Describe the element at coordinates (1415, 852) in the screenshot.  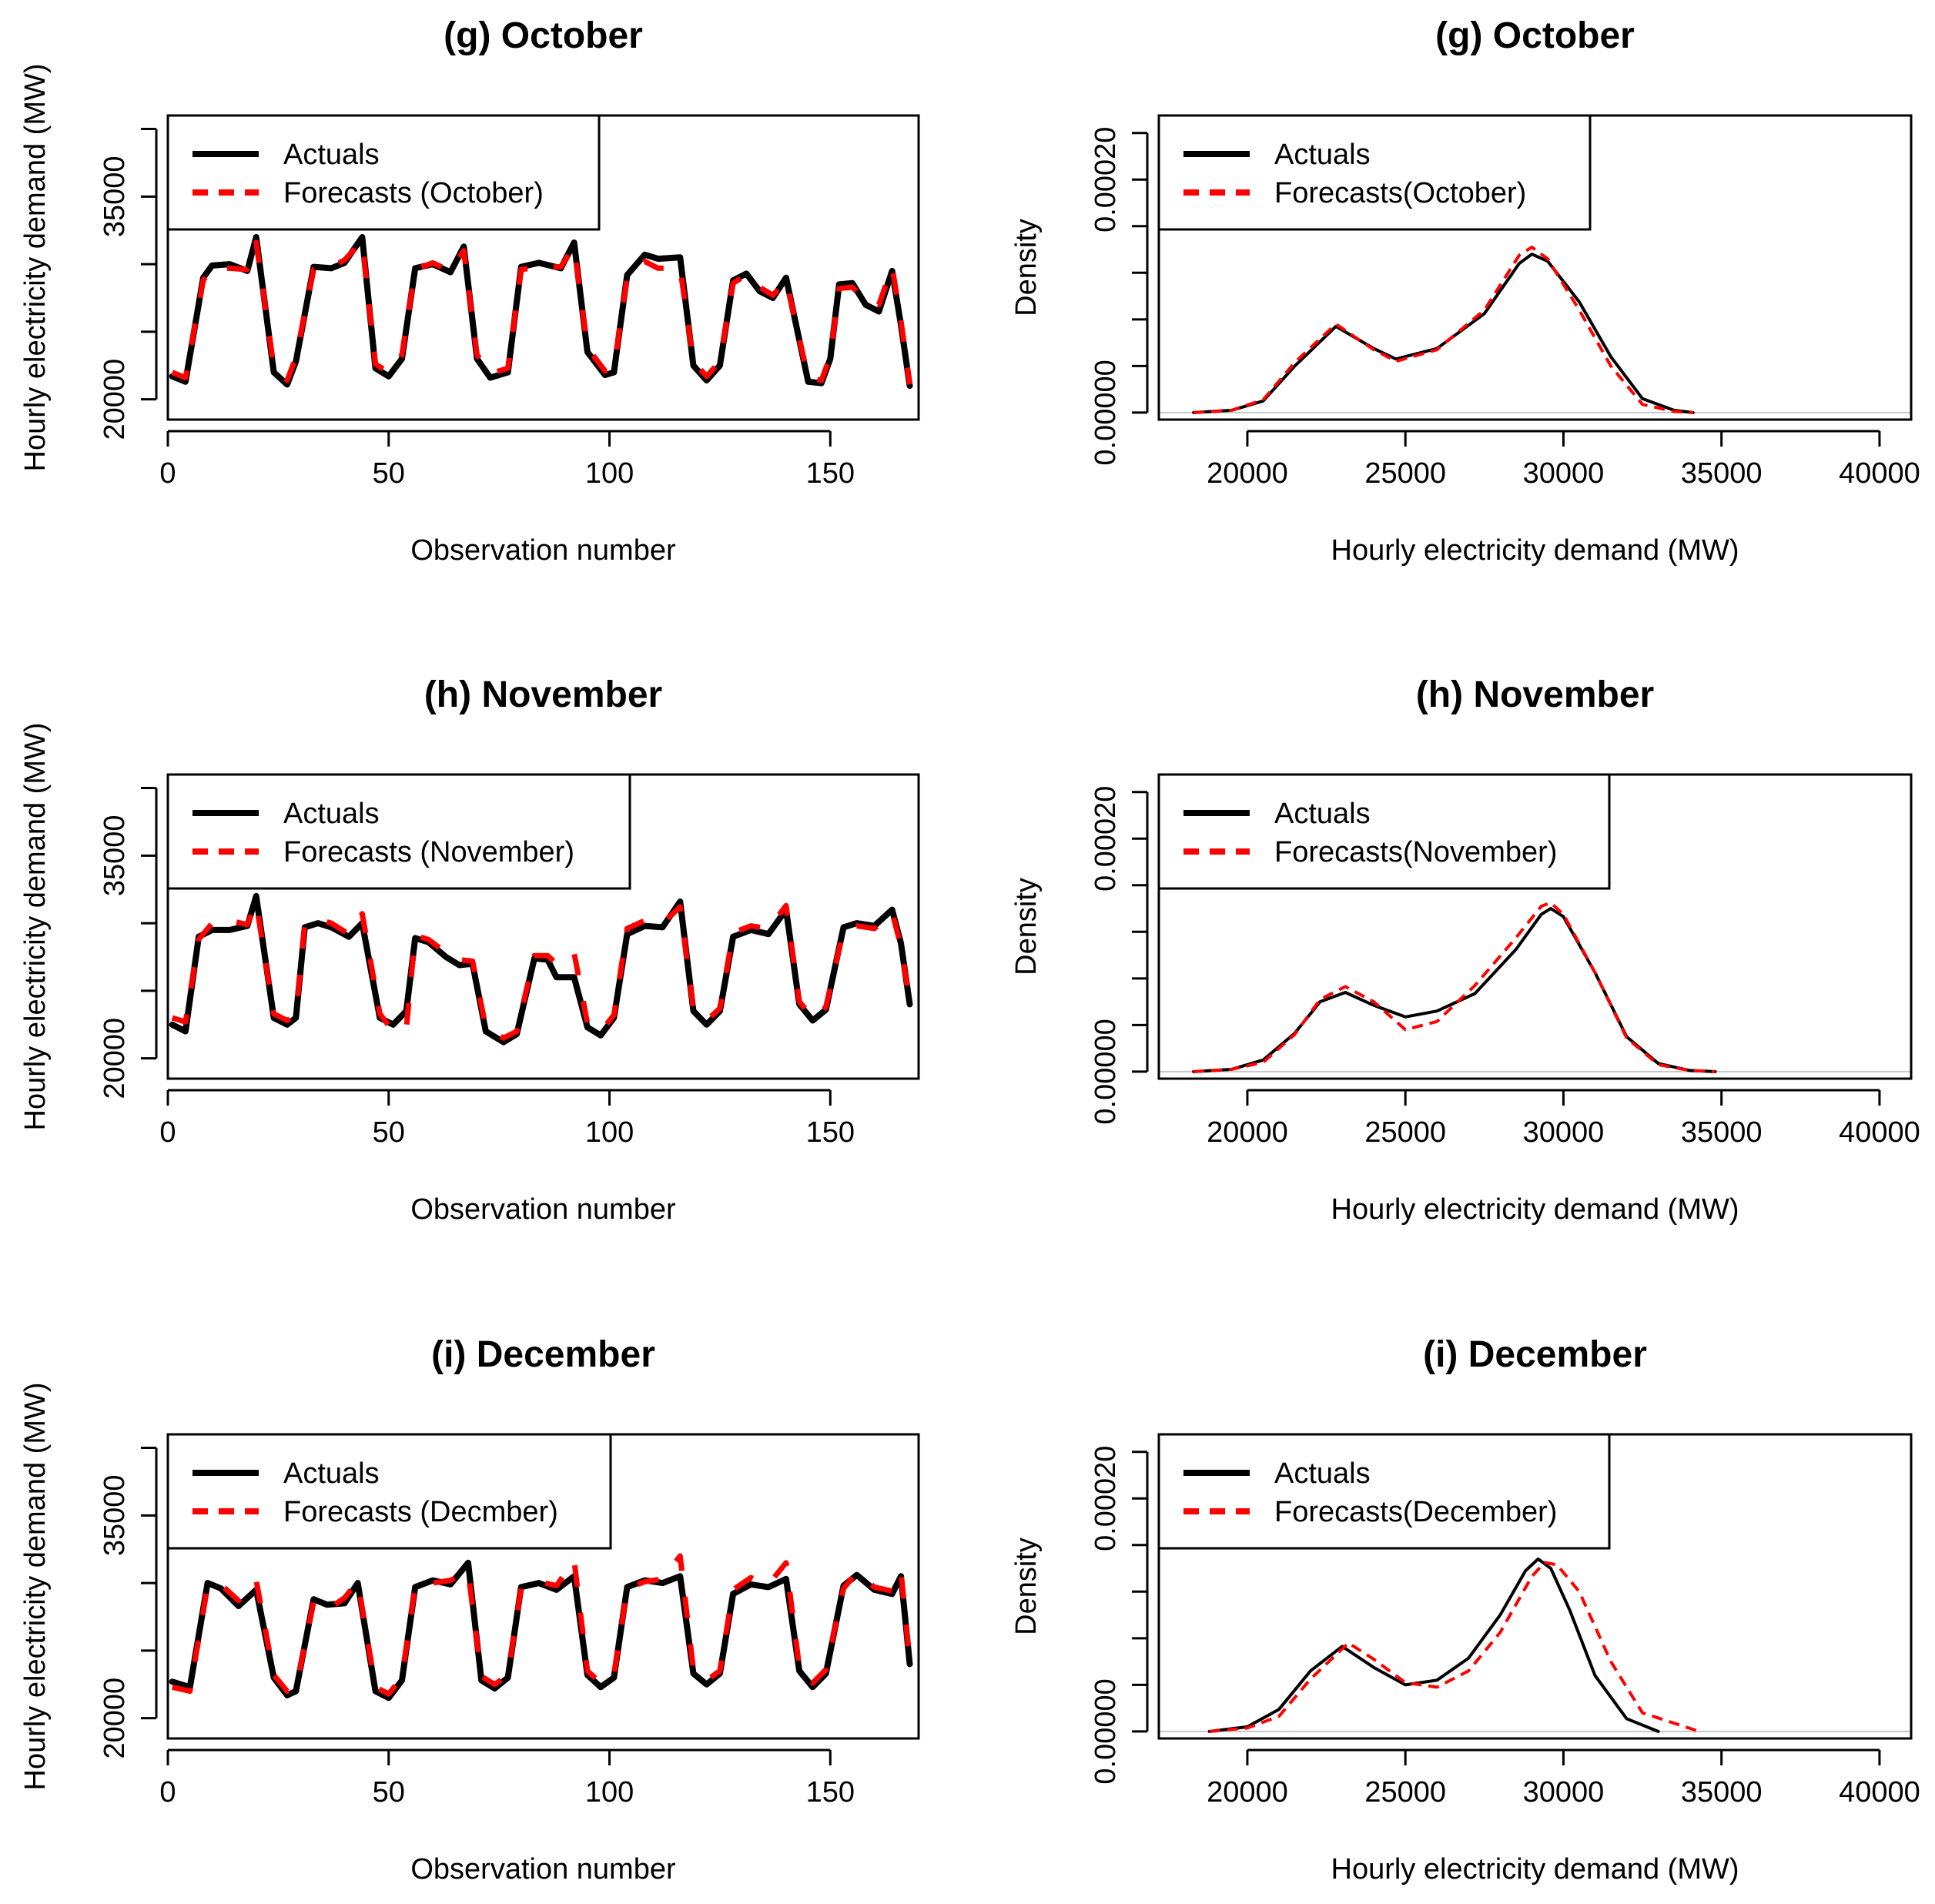
I see `legend-label: Forecasts(November)` at that location.